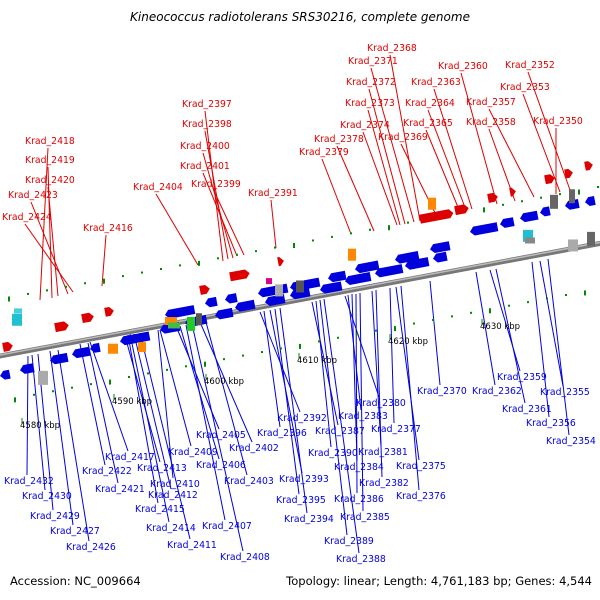 This screenshot has height=600, width=600. I want to click on gene-label-krad-2419: Krad_2419, so click(50, 160).